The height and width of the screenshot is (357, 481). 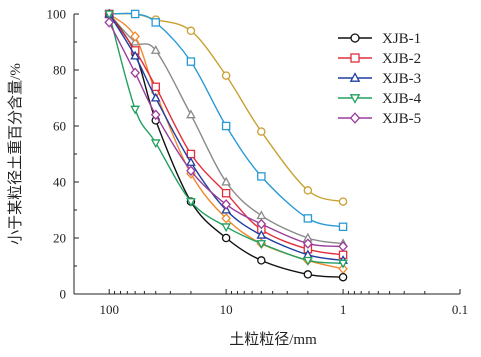 I want to click on x-tick-label: 1, so click(x=343, y=309).